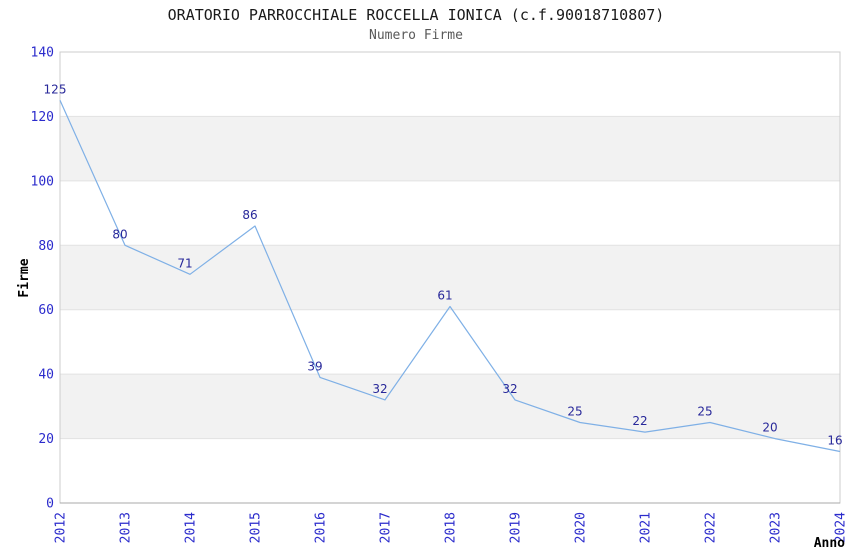 The height and width of the screenshot is (550, 850). What do you see at coordinates (711, 527) in the screenshot?
I see `x-tick-label: 2022` at bounding box center [711, 527].